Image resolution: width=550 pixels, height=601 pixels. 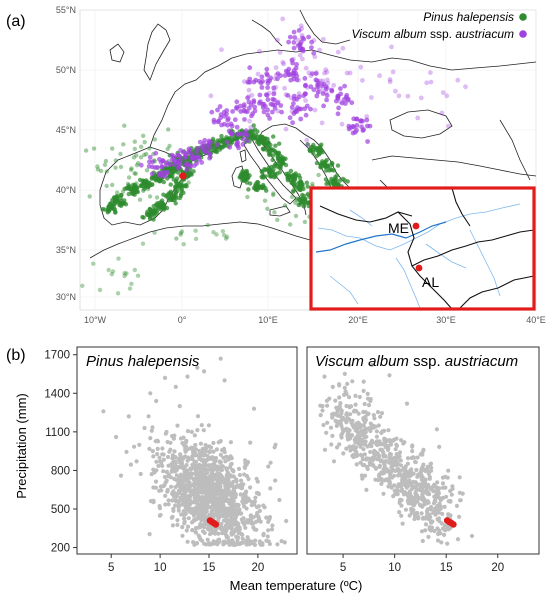 I want to click on x-tick-label: 5, so click(x=111, y=568).